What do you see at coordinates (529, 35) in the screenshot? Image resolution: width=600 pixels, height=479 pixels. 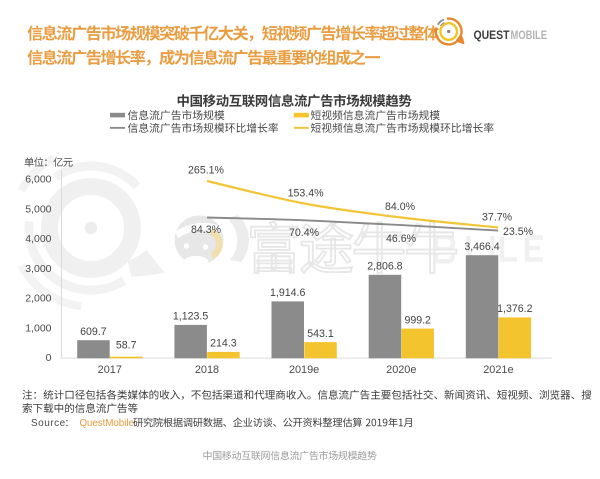 I see `svg-text: MOBILE` at bounding box center [529, 35].